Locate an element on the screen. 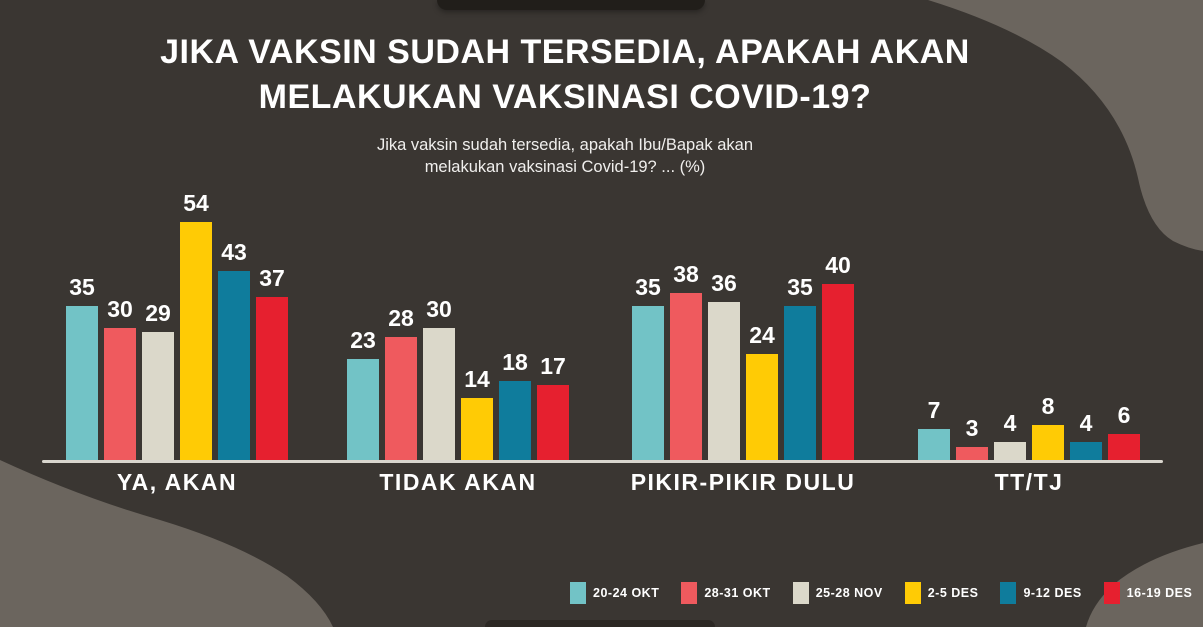 The height and width of the screenshot is (627, 1203). legend-item: 16-19 DES is located at coordinates (1148, 593).